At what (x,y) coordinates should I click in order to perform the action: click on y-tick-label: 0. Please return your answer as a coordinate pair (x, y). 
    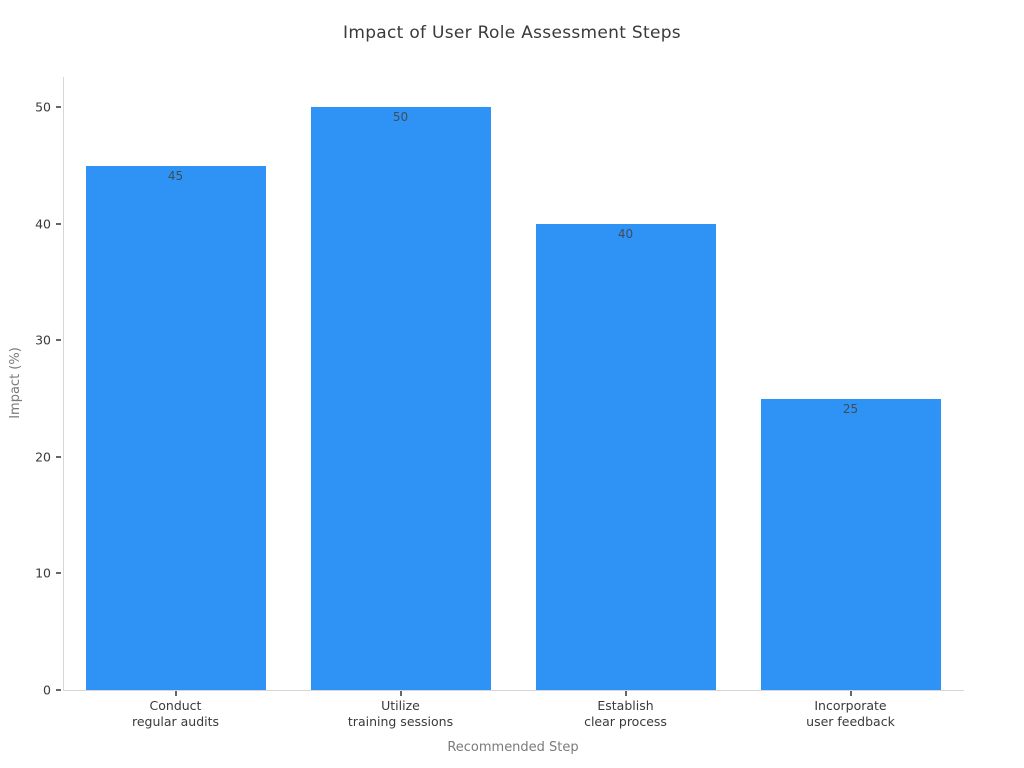
    Looking at the image, I should click on (47, 690).